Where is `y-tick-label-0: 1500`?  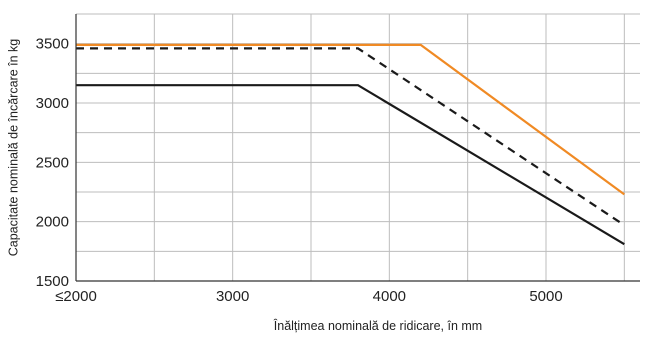 y-tick-label-0: 1500 is located at coordinates (52, 281).